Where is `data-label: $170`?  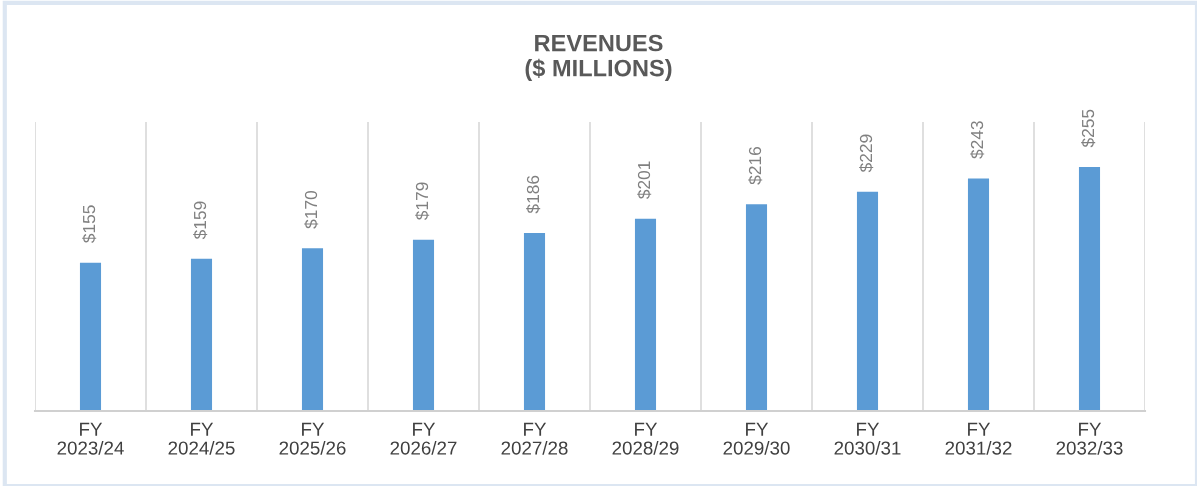 data-label: $170 is located at coordinates (311, 209).